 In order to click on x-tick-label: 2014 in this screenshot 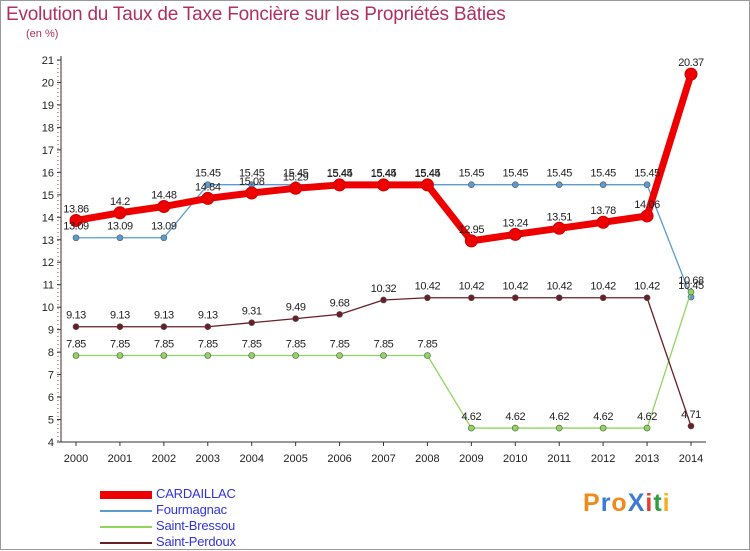, I will do `click(691, 459)`.